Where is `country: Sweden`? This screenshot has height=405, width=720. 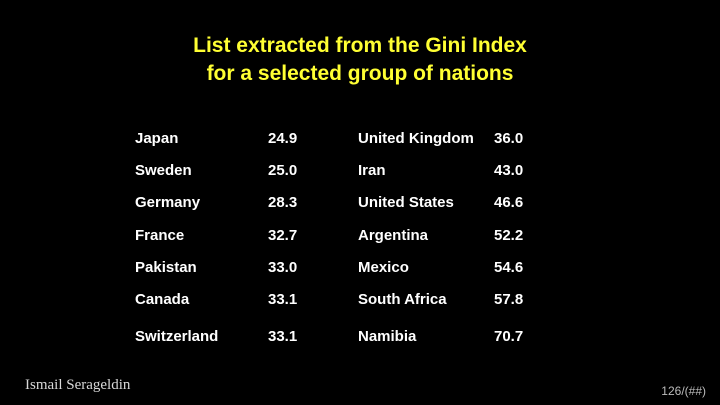
country: Sweden is located at coordinates (163, 170).